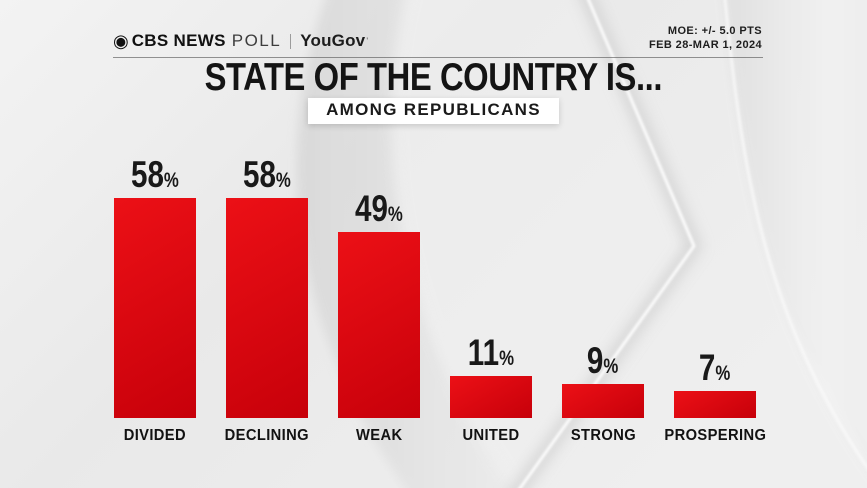  What do you see at coordinates (333, 40) in the screenshot?
I see `brand-yougov: YouGov` at bounding box center [333, 40].